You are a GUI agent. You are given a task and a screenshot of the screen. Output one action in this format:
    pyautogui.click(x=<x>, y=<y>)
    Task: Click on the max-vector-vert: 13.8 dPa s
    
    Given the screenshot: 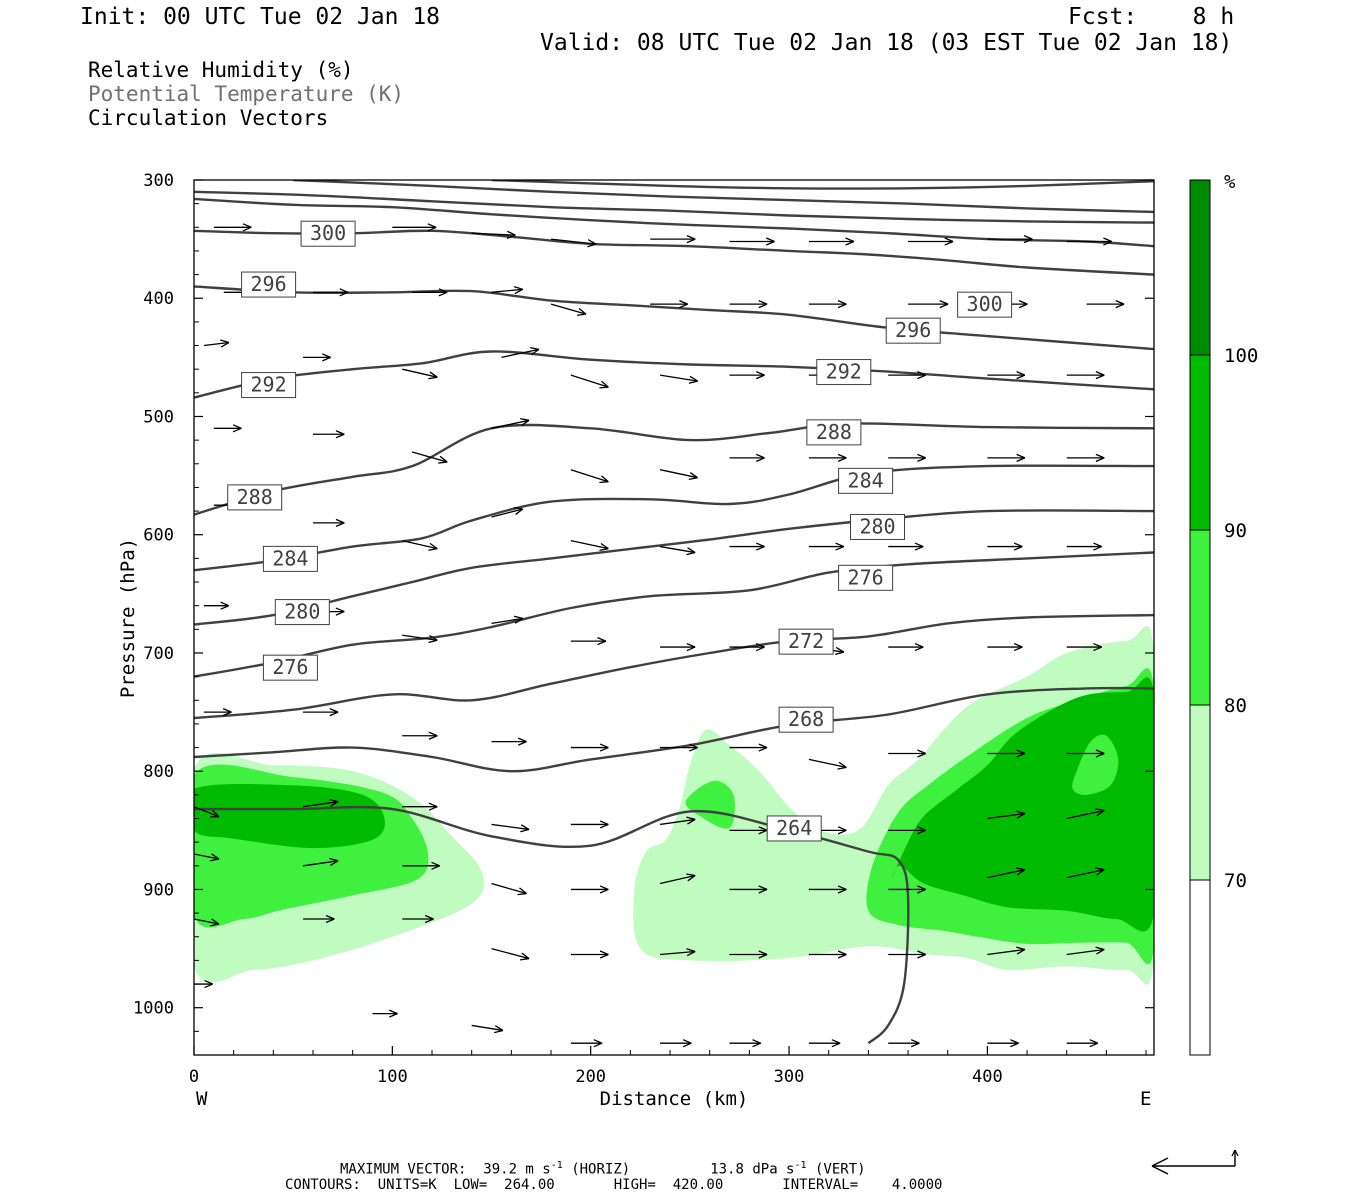 What is the action you would take?
    pyautogui.click(x=752, y=1169)
    